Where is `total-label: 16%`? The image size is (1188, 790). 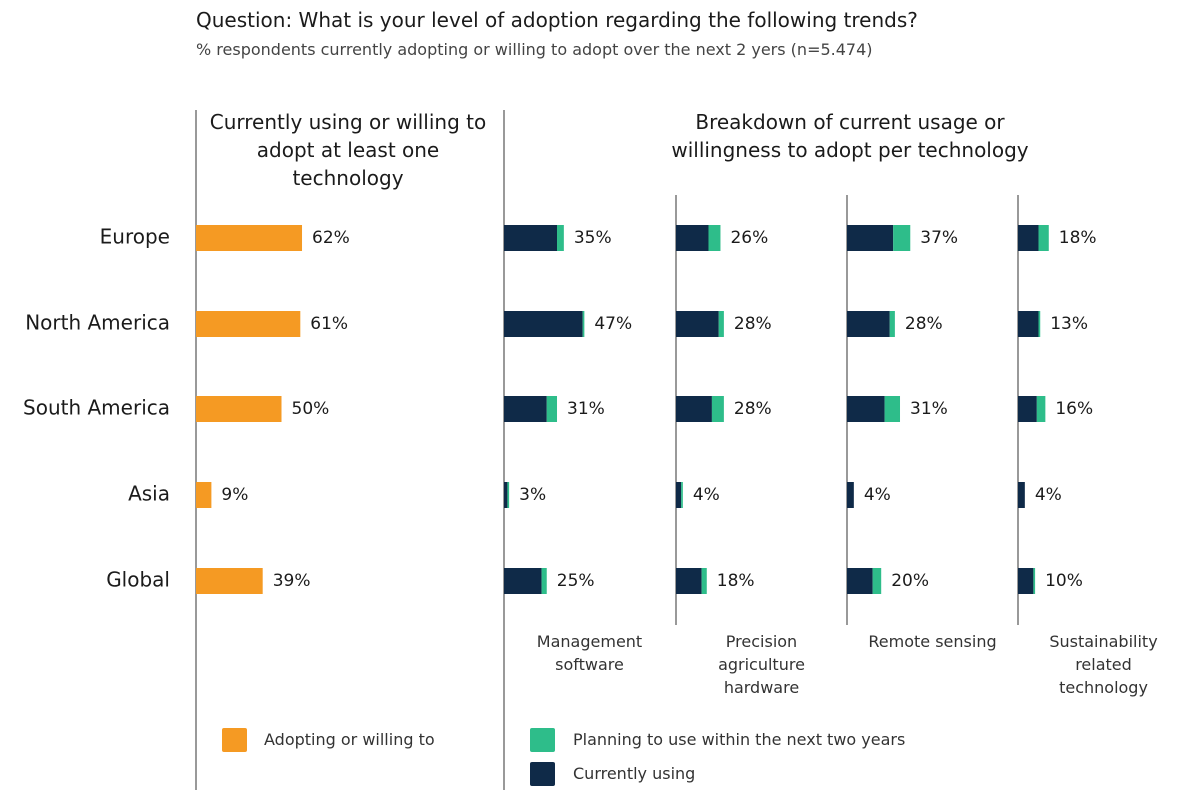
total-label: 16% is located at coordinates (1074, 409).